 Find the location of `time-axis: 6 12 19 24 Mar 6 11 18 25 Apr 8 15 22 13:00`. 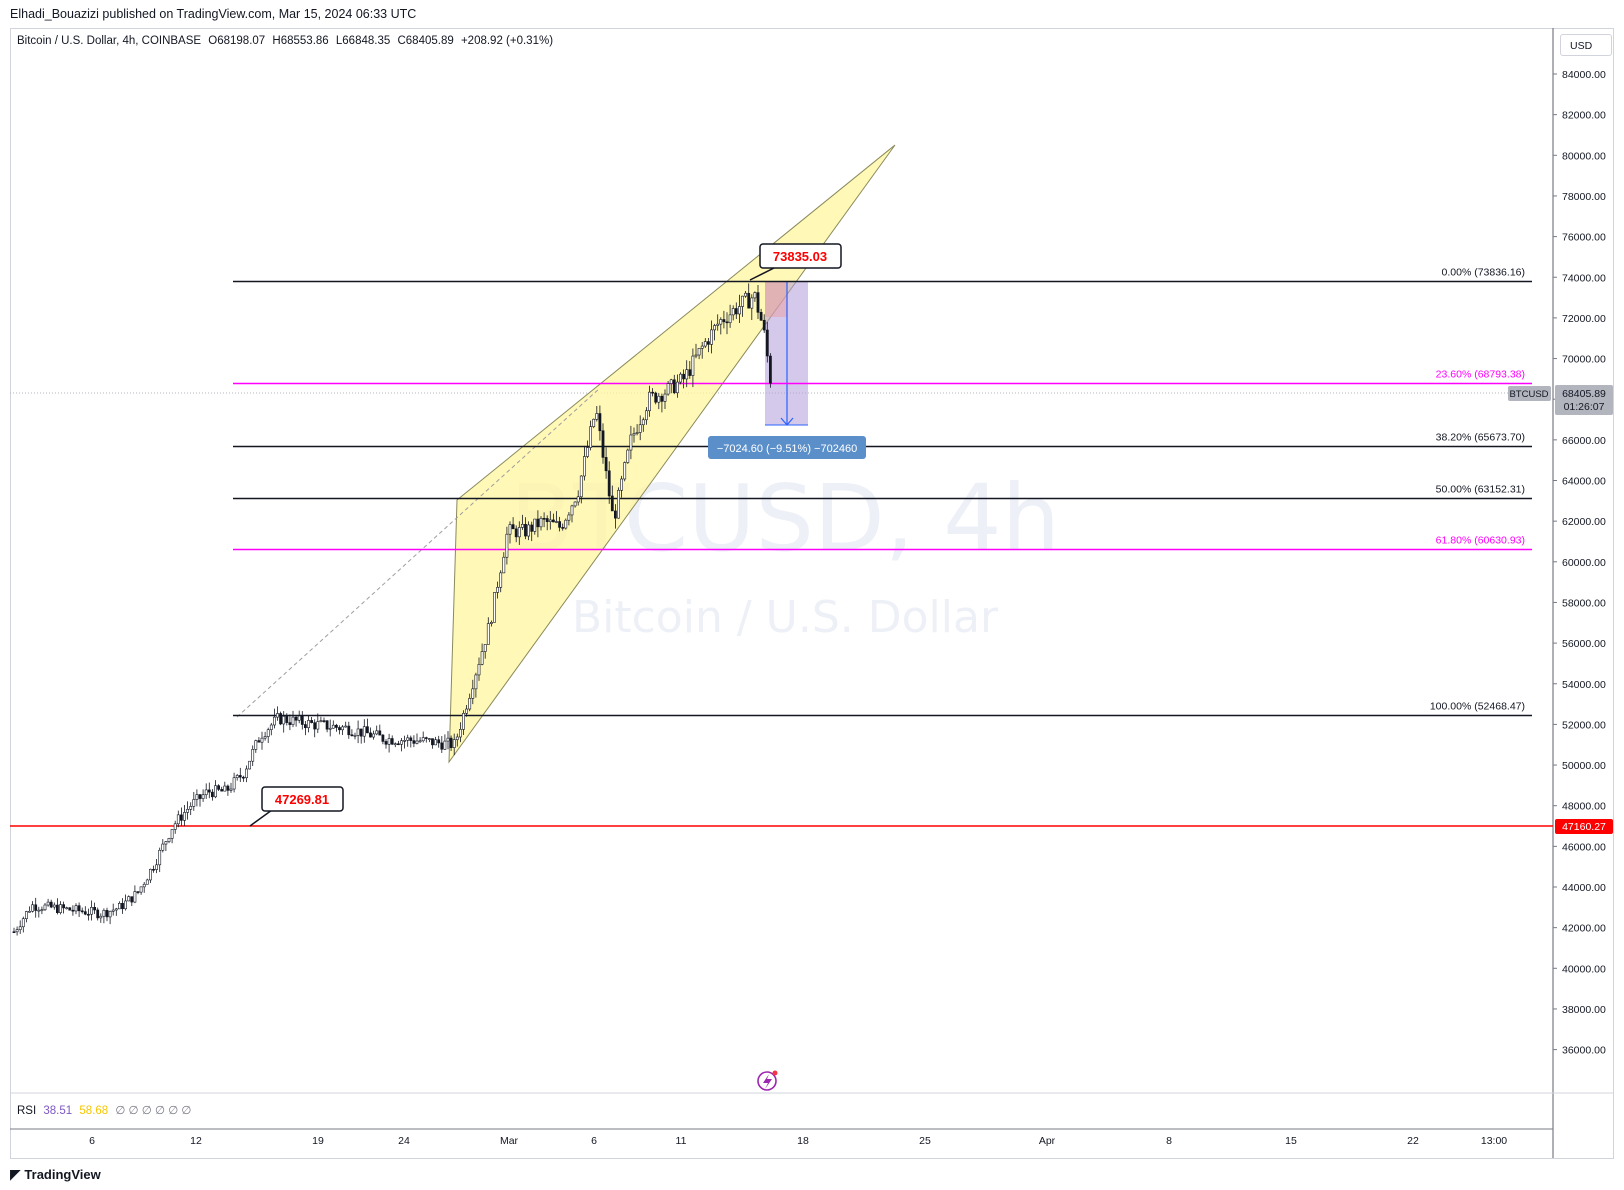

time-axis: 6 12 19 24 Mar 6 11 18 25 Apr 8 15 22 13:00 is located at coordinates (798, 1141).